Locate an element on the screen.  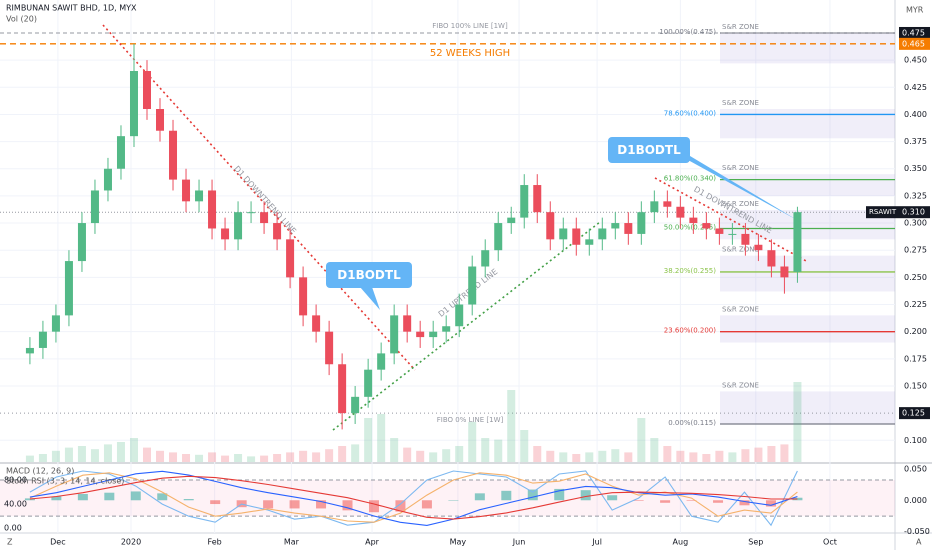
y-tick-label: 0.300 is located at coordinates (915, 223).